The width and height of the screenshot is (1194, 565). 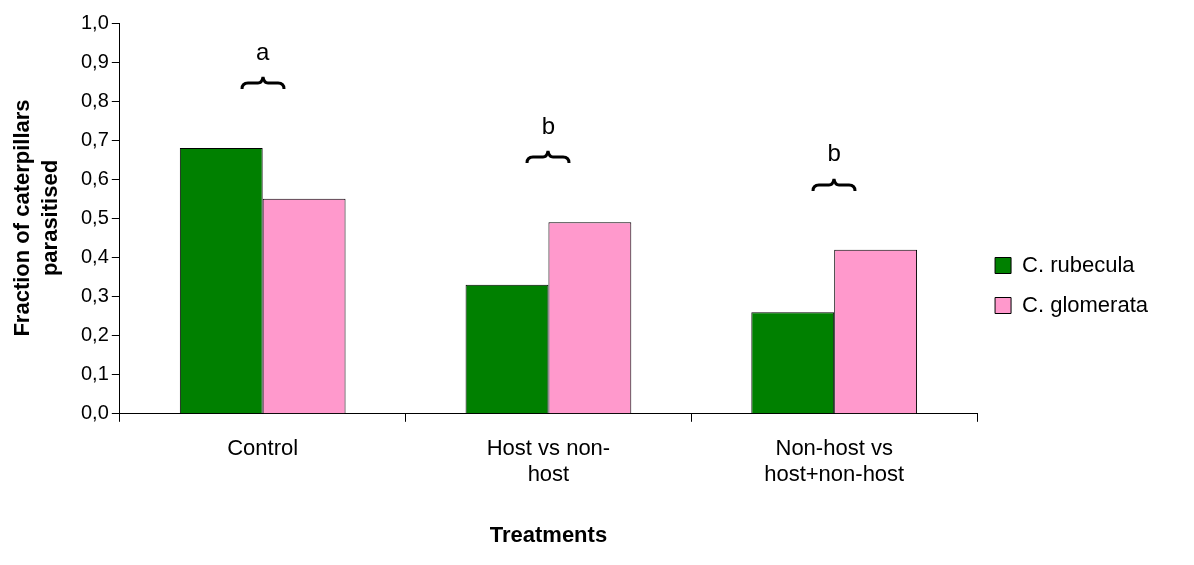 I want to click on legend-label: C. rubecula, so click(x=1079, y=264).